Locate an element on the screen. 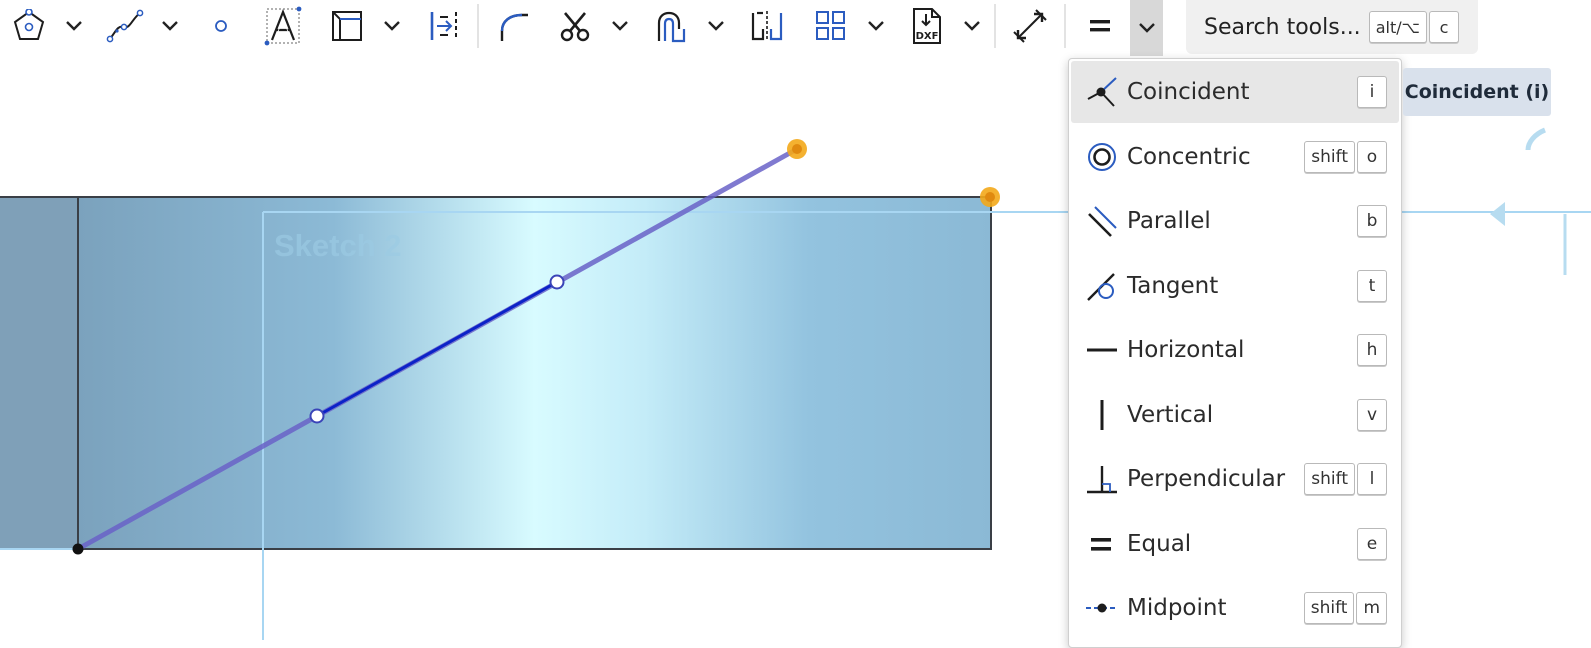  scissors-icon is located at coordinates (575, 27).